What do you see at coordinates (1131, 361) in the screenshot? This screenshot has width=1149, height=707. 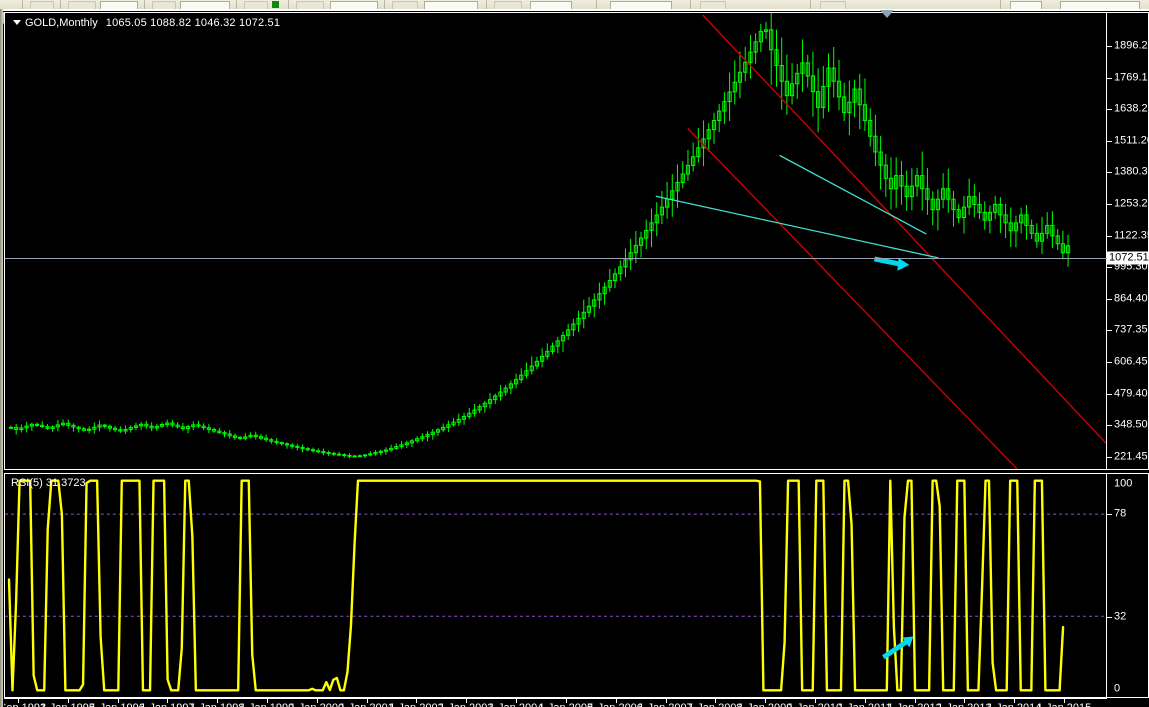 I see `price-tick-label: 606.45` at bounding box center [1131, 361].